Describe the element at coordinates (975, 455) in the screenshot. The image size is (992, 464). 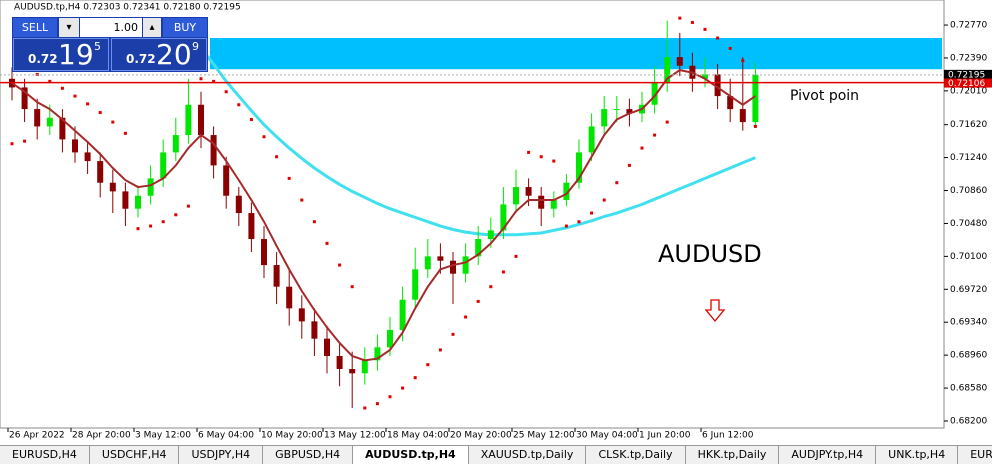
I see `tab: EURJP` at that location.